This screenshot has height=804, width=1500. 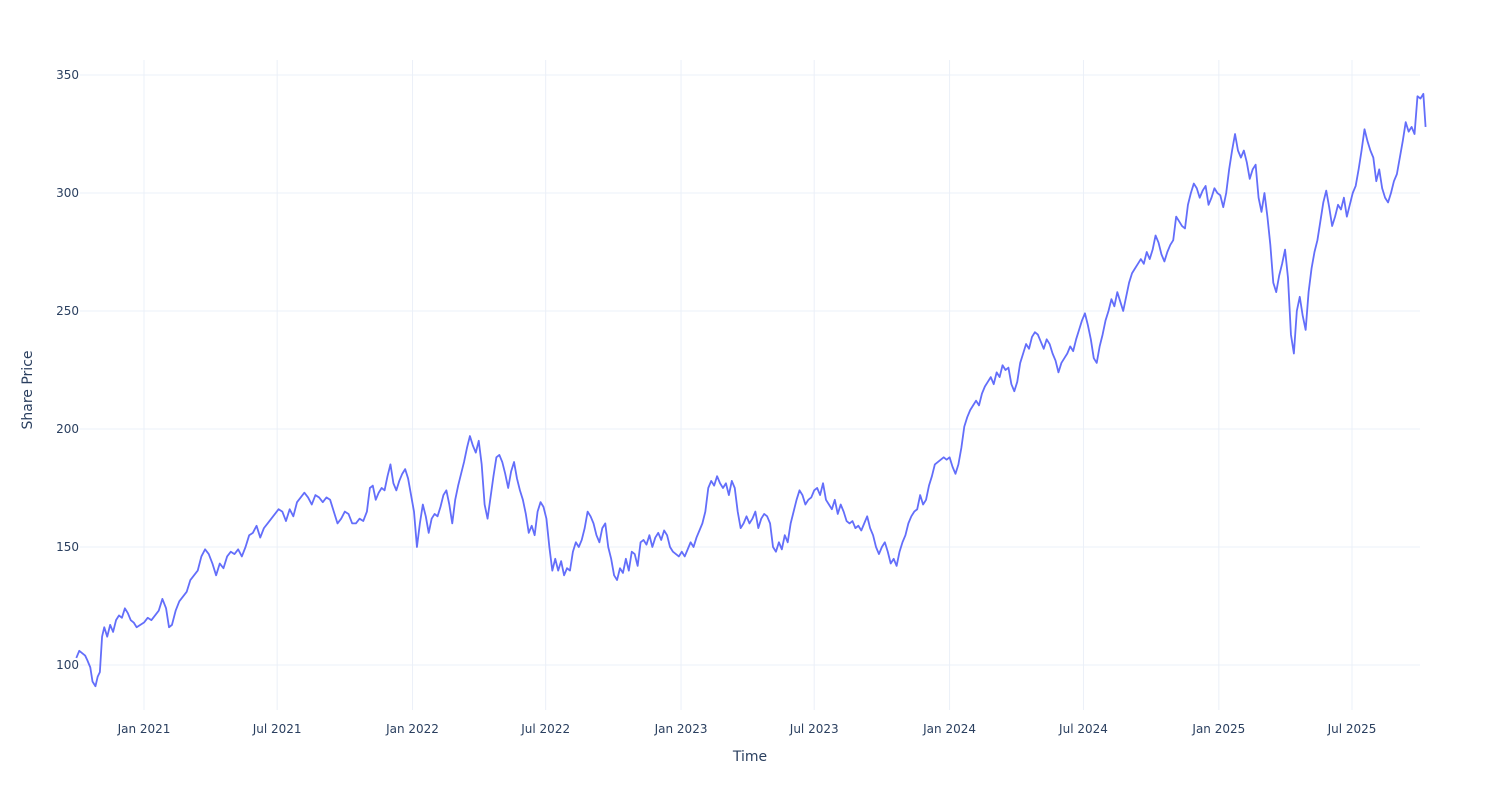 What do you see at coordinates (67, 429) in the screenshot?
I see `y-tick-label: 200` at bounding box center [67, 429].